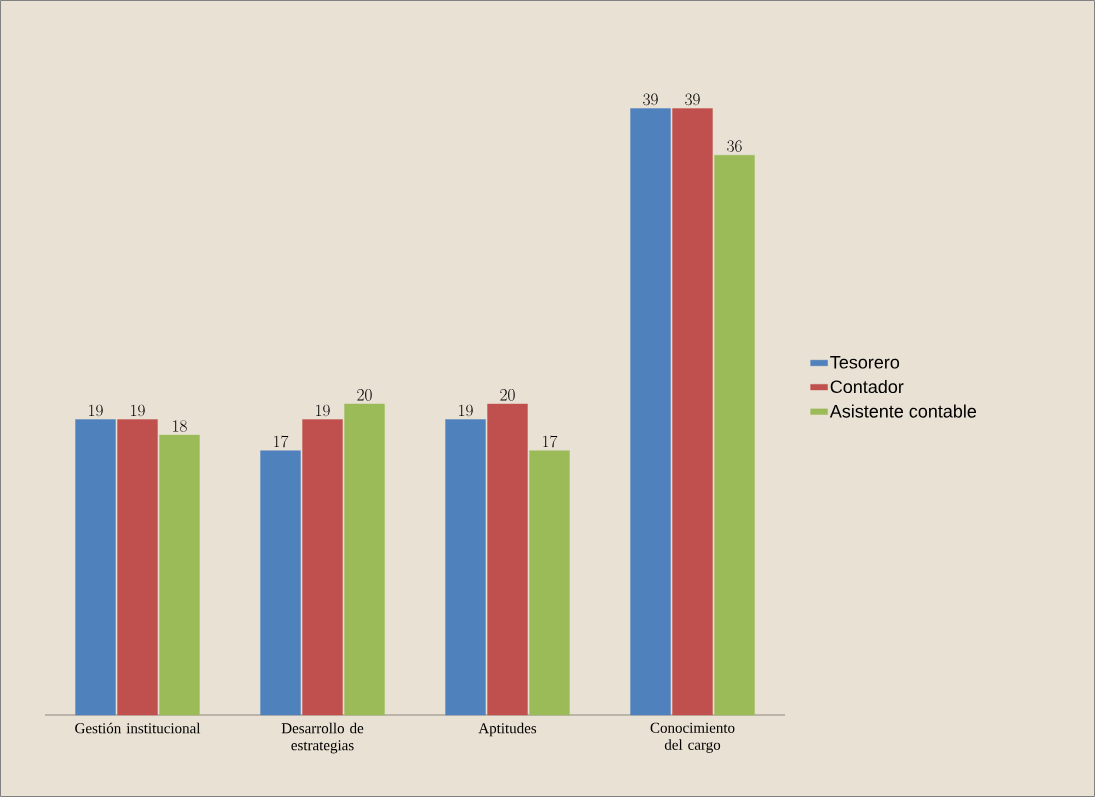 The width and height of the screenshot is (1095, 797). I want to click on x-tick-label: Conocimiento del cargo, so click(692, 737).